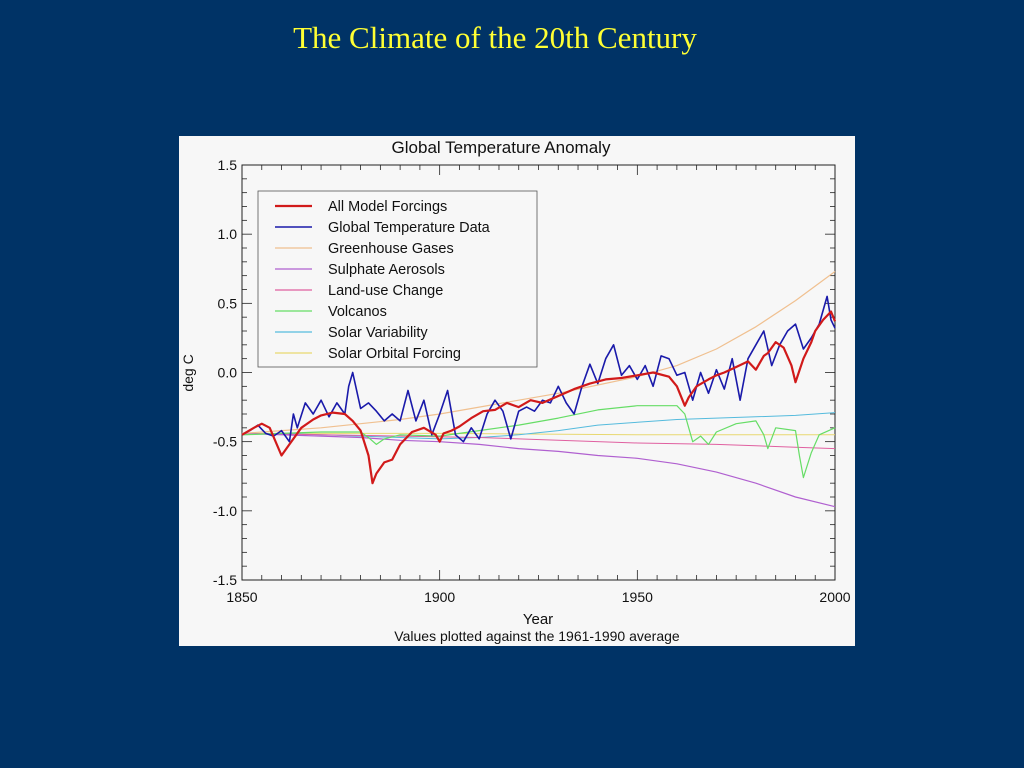 The height and width of the screenshot is (768, 1024). I want to click on legend-label: Volcanos, so click(357, 312).